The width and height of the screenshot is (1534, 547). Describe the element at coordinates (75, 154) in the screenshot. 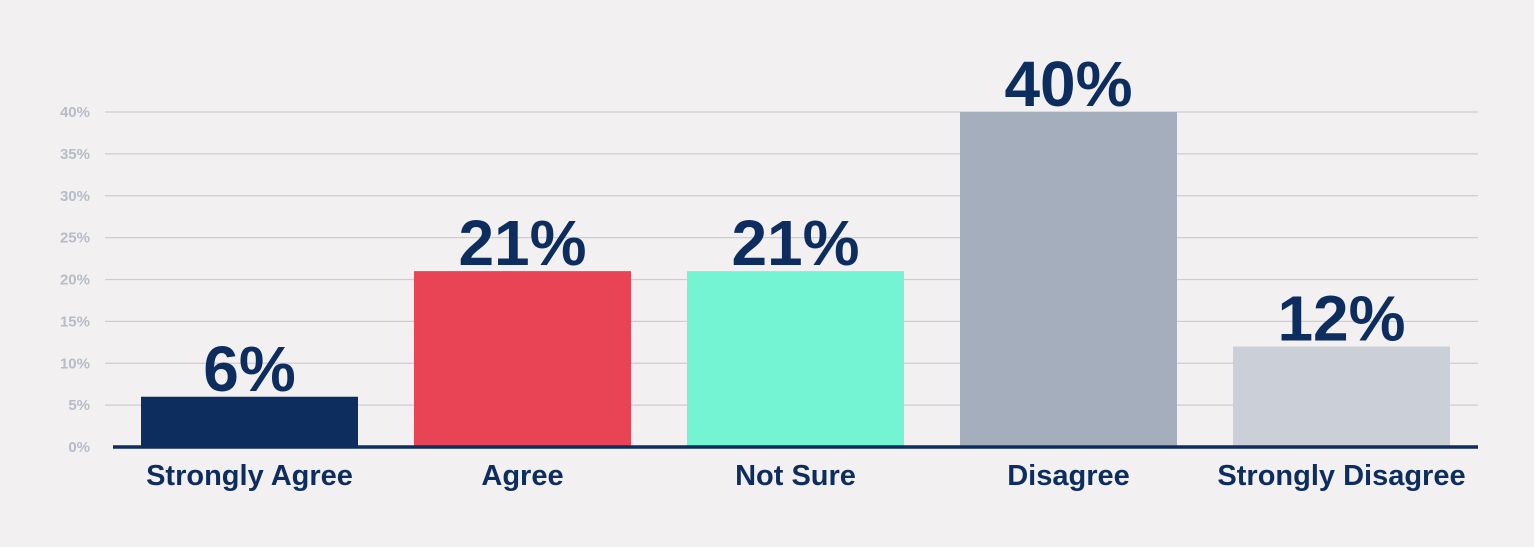

I see `y-tick-label: 35%` at that location.